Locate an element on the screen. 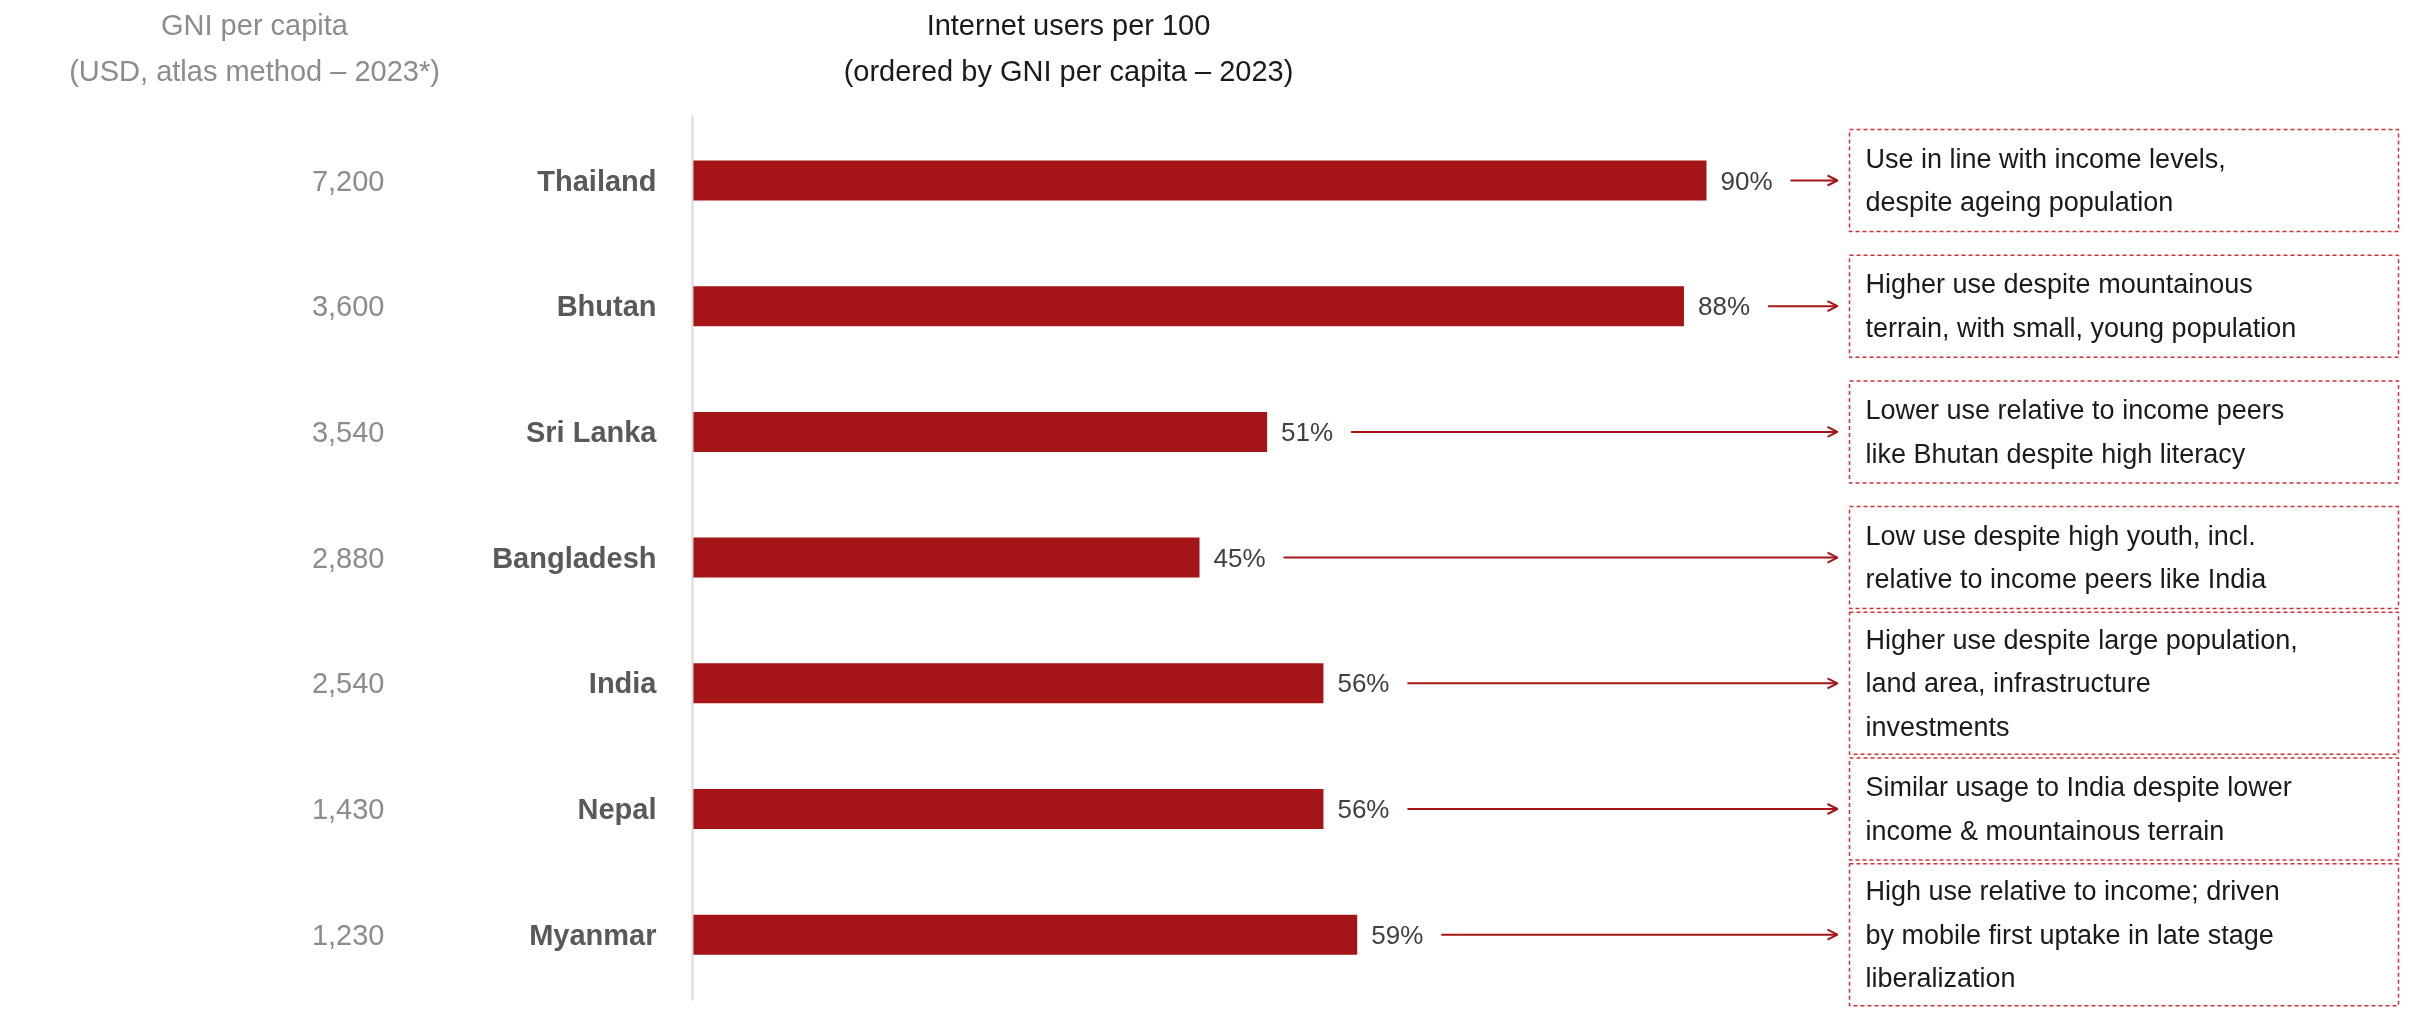 Image resolution: width=2410 pixels, height=1016 pixels. y-tick-label: Sri Lanka is located at coordinates (591, 431).